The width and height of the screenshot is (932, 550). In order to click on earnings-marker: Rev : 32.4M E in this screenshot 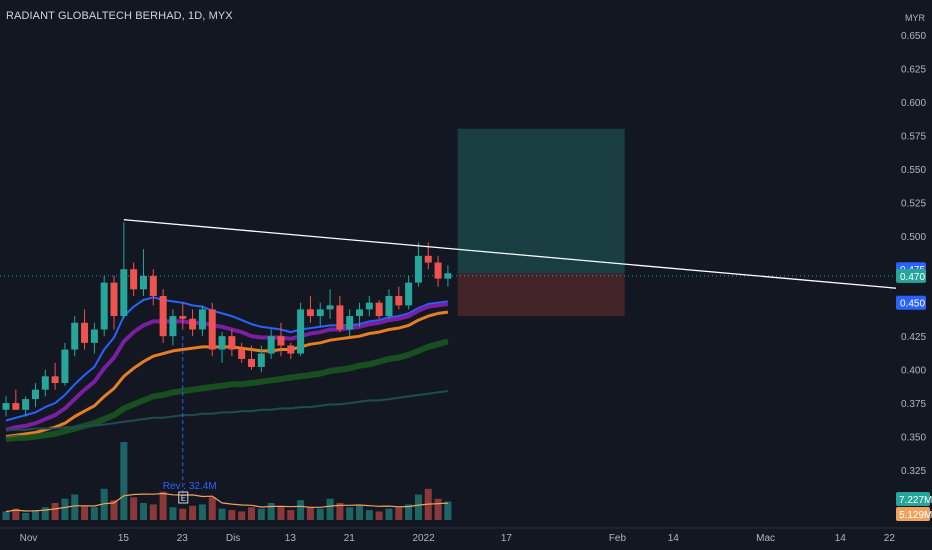, I will do `click(190, 420)`.